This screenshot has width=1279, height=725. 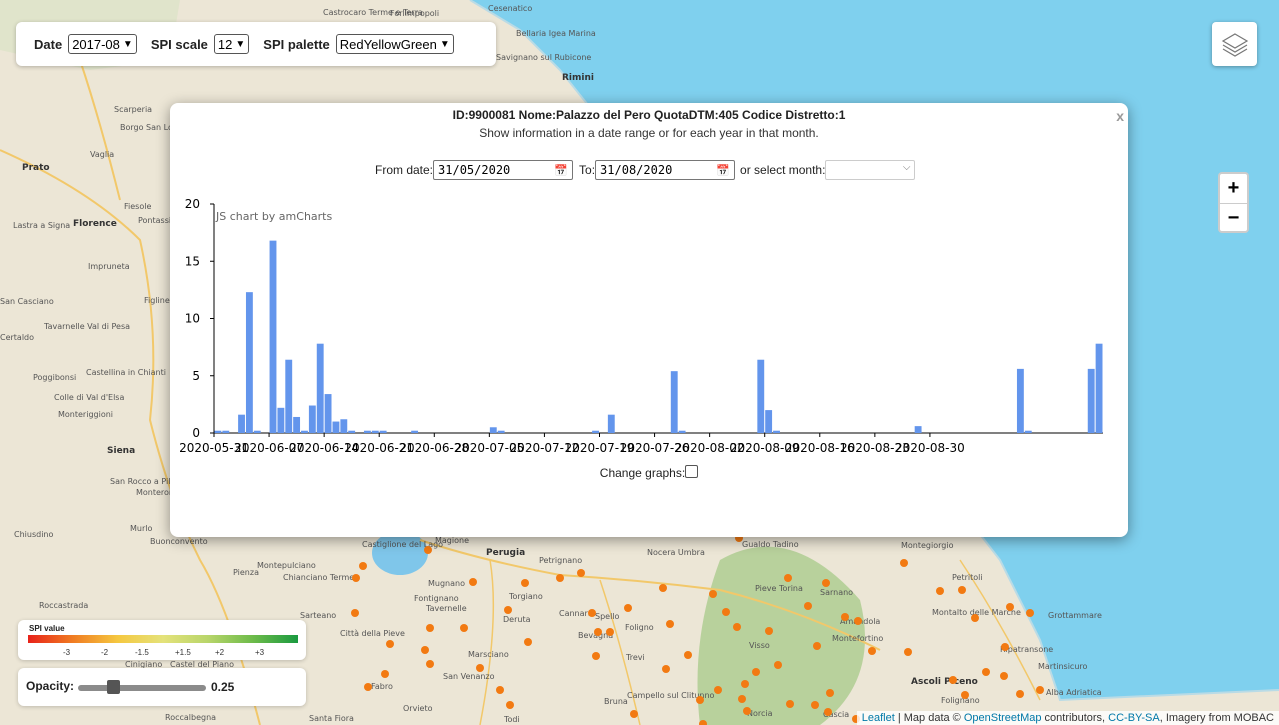 I want to click on zoom-in-button: +, so click(x=1233, y=189).